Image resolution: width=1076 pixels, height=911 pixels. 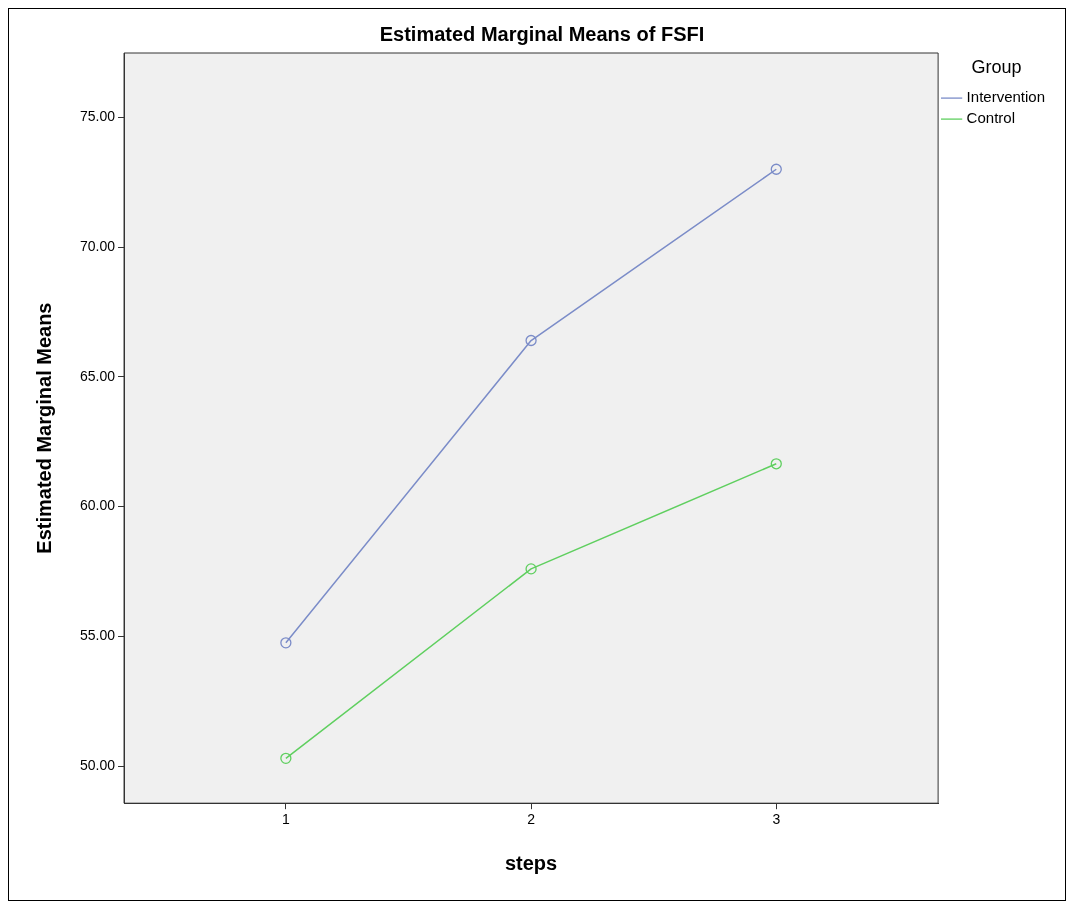 What do you see at coordinates (996, 66) in the screenshot?
I see `legend-title: Group` at bounding box center [996, 66].